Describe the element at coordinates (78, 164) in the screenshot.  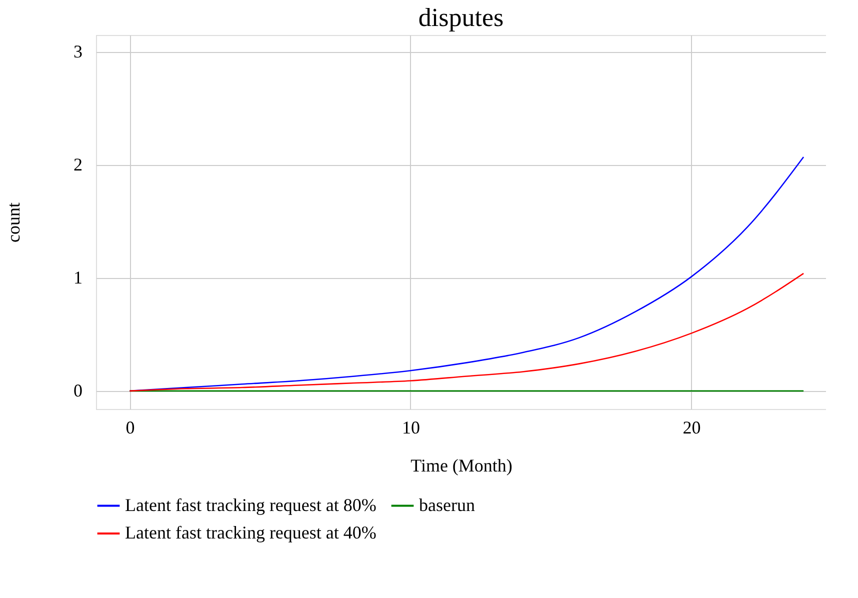
I see `y-tick-label: 2` at that location.